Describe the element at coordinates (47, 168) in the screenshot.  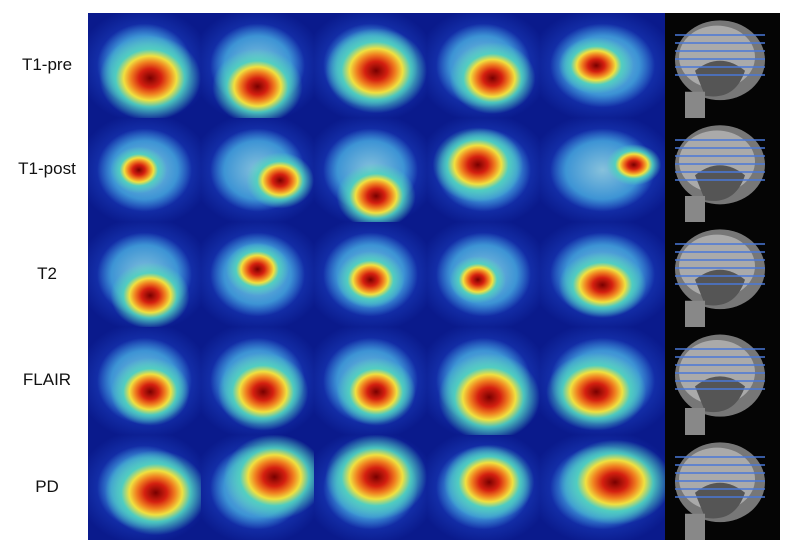
I see `row-label: T1-post` at that location.